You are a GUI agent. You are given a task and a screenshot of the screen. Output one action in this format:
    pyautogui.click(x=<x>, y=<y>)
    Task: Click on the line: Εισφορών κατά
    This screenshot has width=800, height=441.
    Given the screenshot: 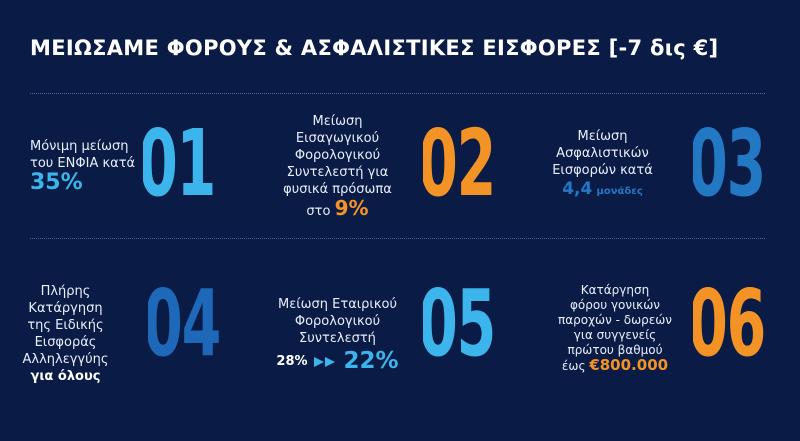 What is the action you would take?
    pyautogui.click(x=602, y=170)
    